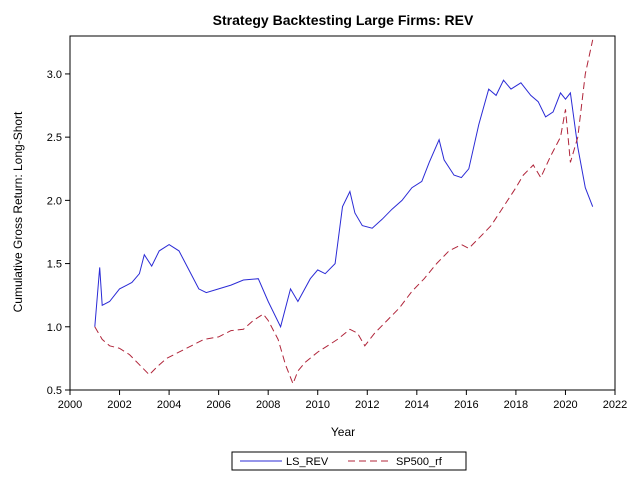 This screenshot has width=640, height=480. I want to click on legend: LS_REV SP500_rf, so click(349, 461).